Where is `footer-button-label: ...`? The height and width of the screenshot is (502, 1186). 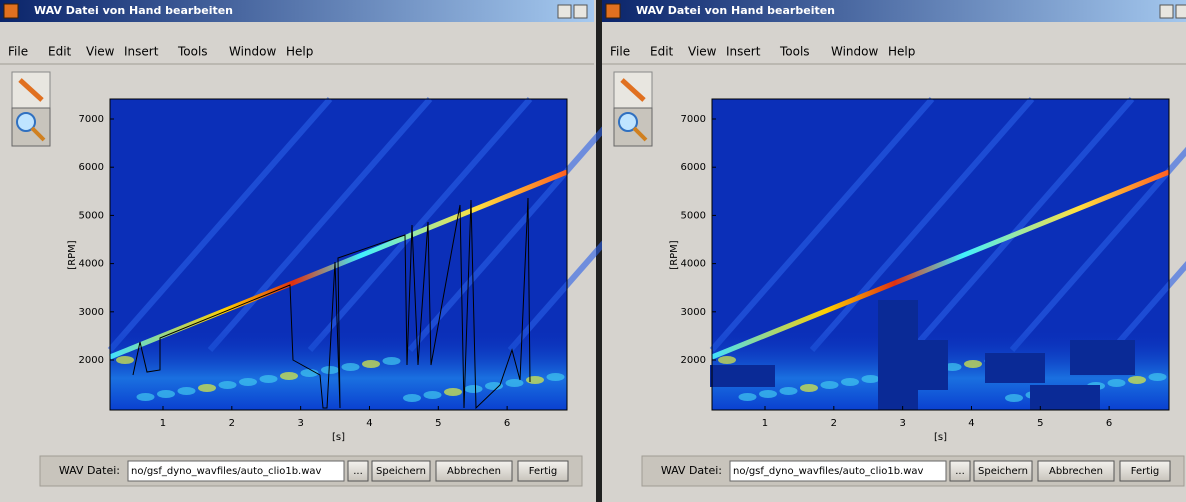
footer-button-label: ... is located at coordinates (358, 471).